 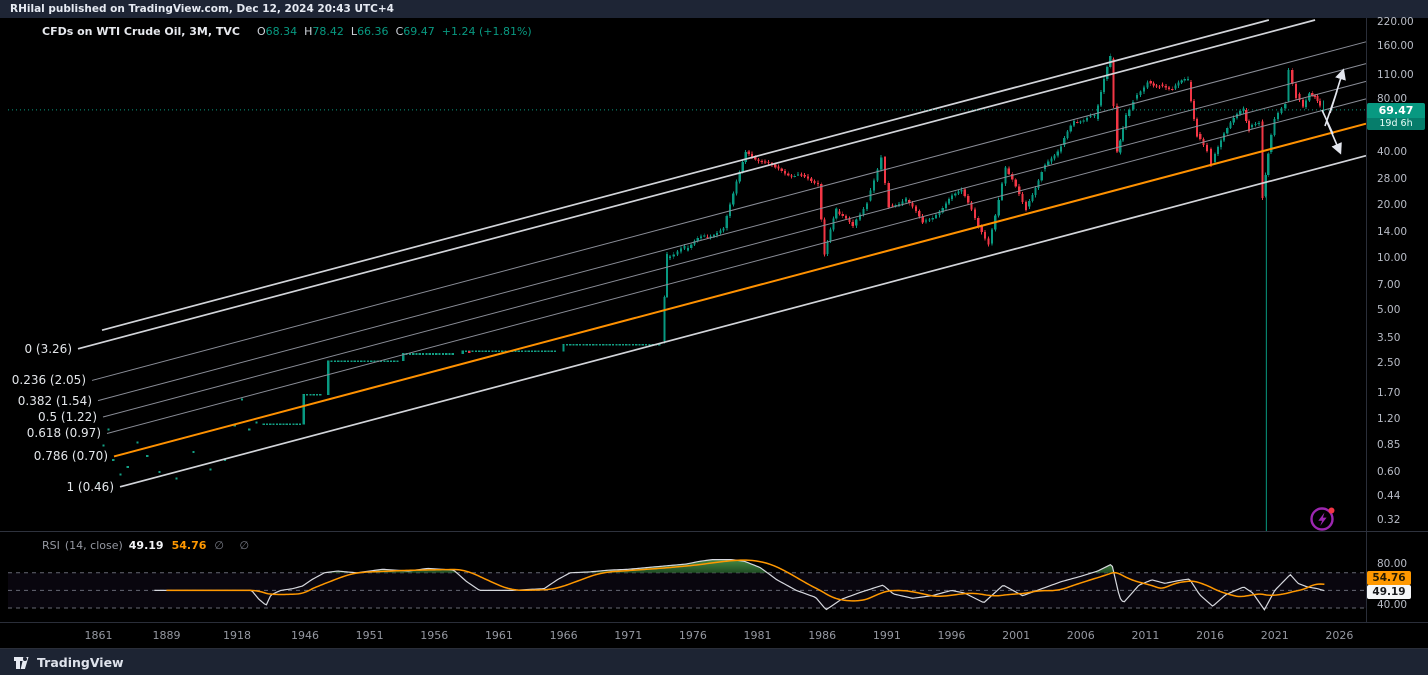 What do you see at coordinates (1392, 231) in the screenshot?
I see `price-tick-label: 14.00` at bounding box center [1392, 231].